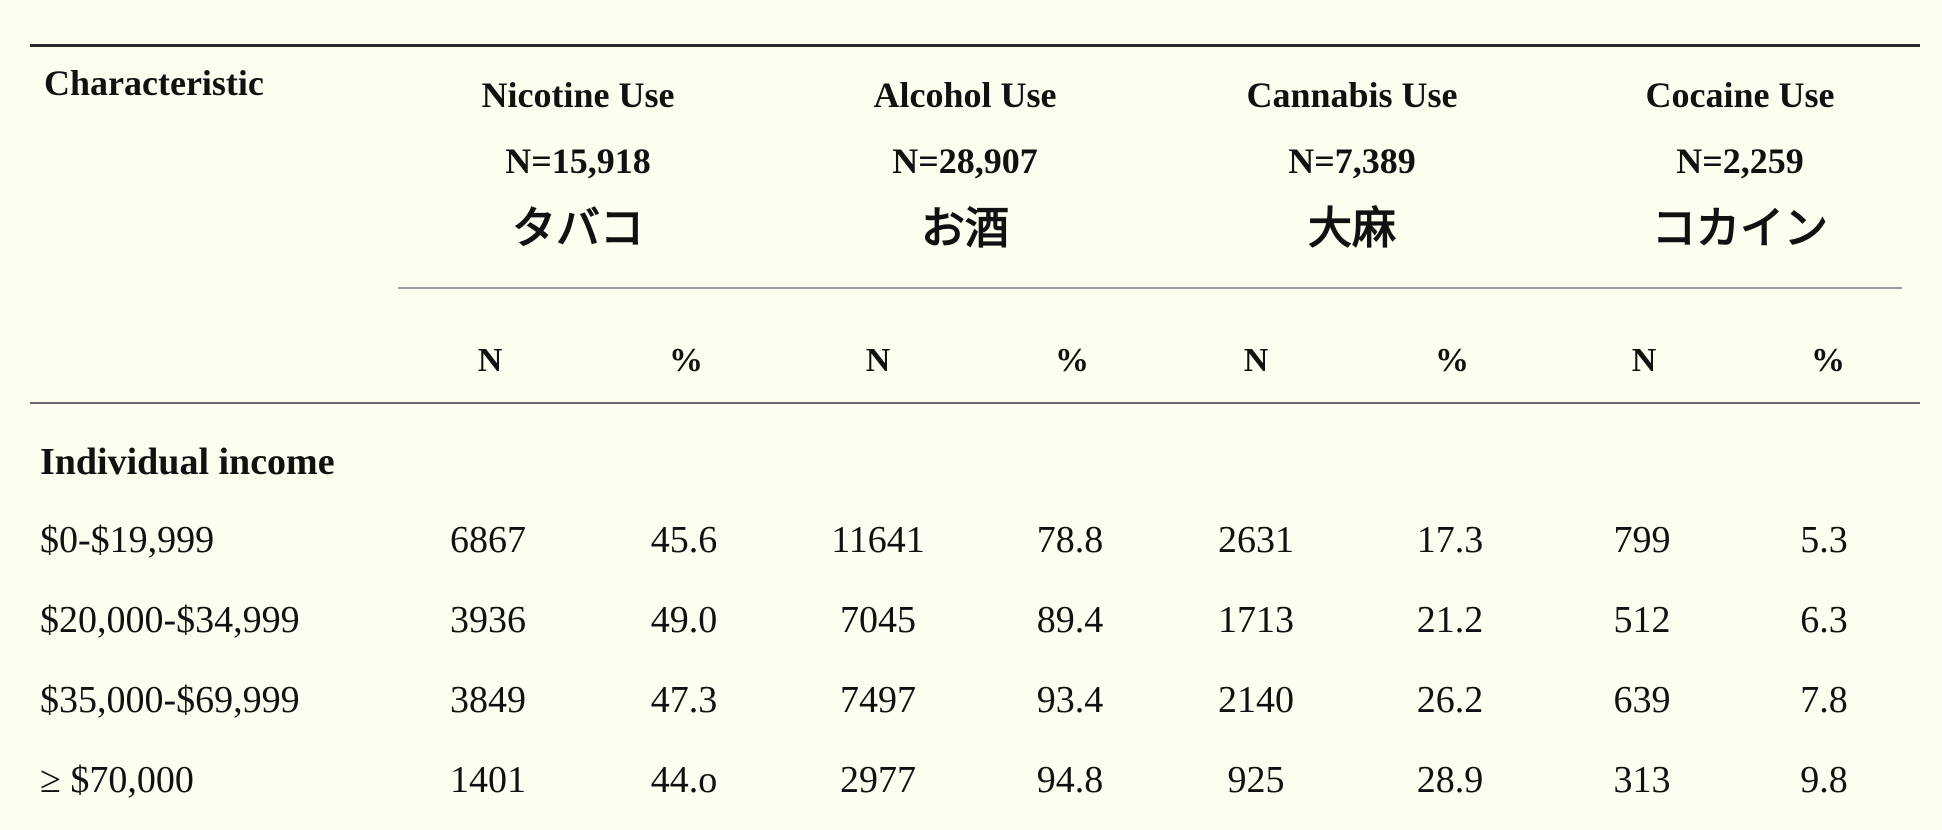  I want to click on group-japanese-label: タバコ, so click(578, 228).